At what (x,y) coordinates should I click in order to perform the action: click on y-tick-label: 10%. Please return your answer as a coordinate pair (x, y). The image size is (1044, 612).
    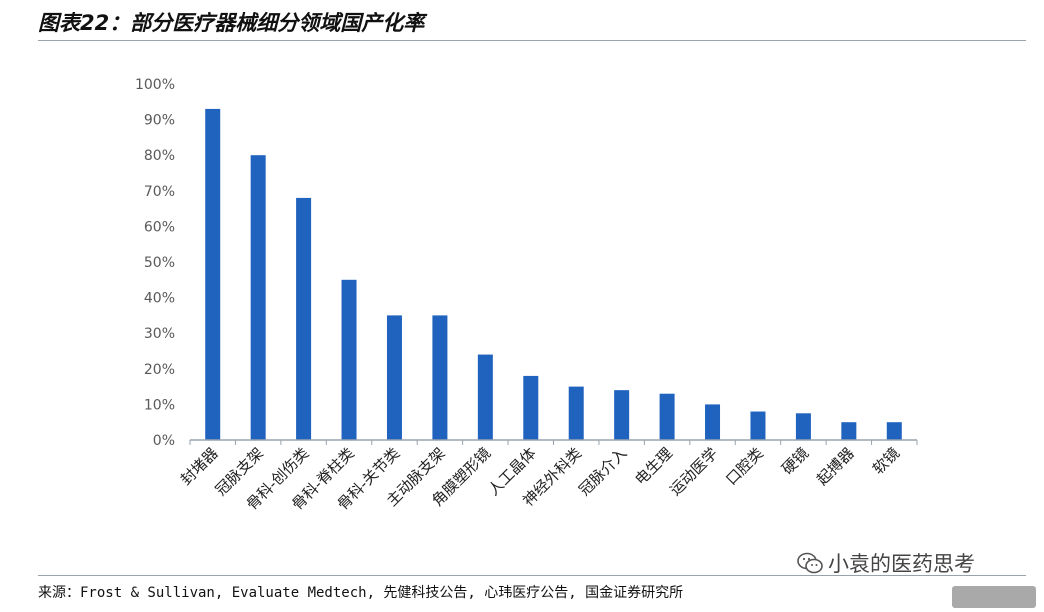
    Looking at the image, I should click on (159, 405).